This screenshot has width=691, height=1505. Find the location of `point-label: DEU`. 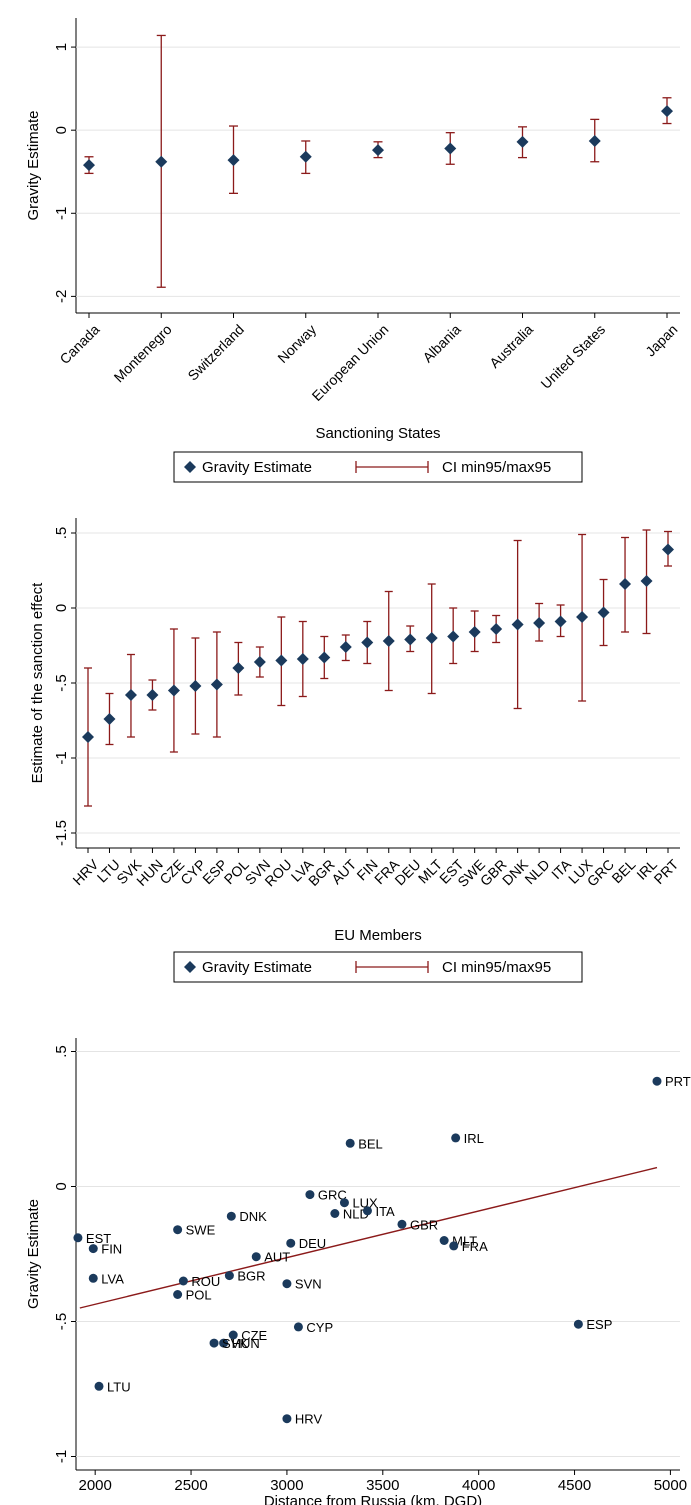

point-label: DEU is located at coordinates (312, 1243).